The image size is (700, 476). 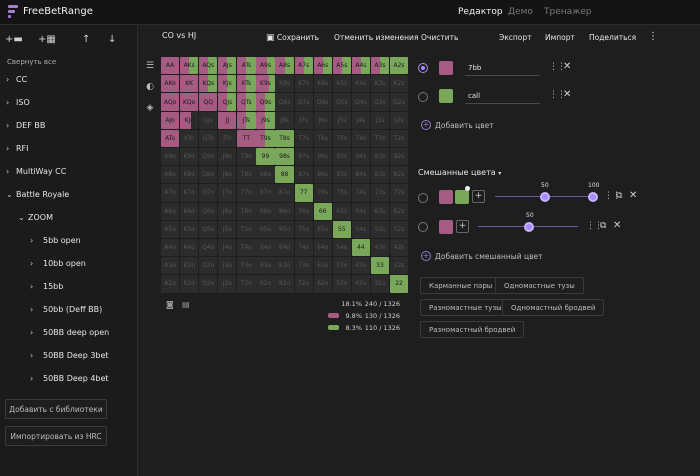 What do you see at coordinates (227, 211) in the screenshot?
I see `hand-cell: J6o` at bounding box center [227, 211].